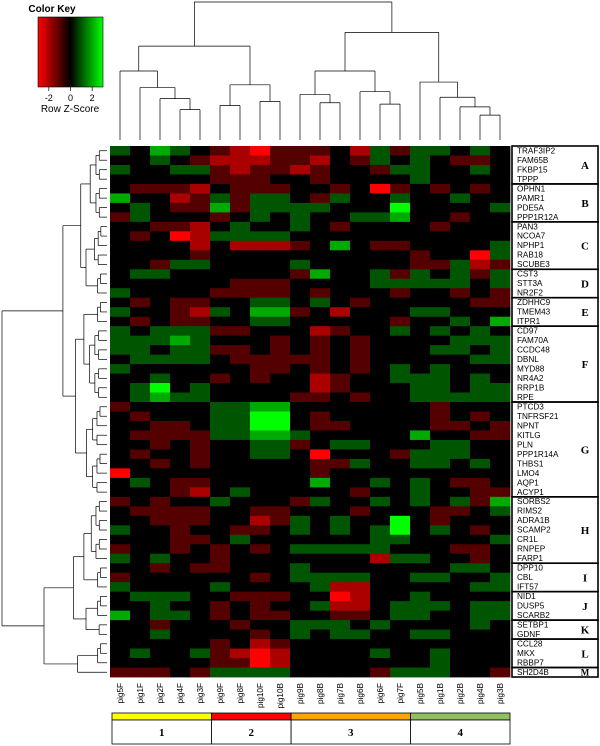  Describe the element at coordinates (49, 98) in the screenshot. I see `color-key-tick-label: -2` at that location.